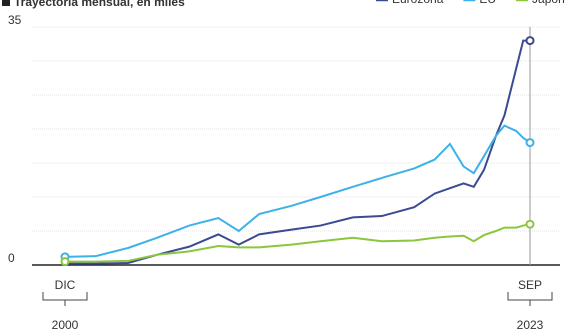 The width and height of the screenshot is (566, 336). Describe the element at coordinates (15, 20) in the screenshot. I see `y-tick-label: 35` at that location.